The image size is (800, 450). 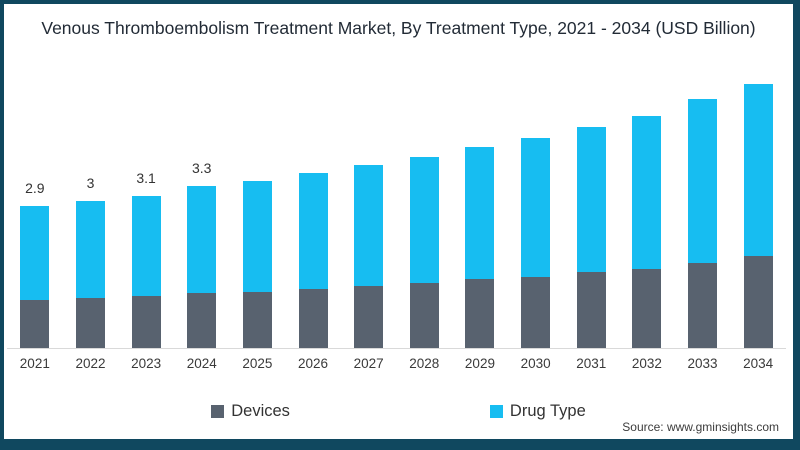 What do you see at coordinates (480, 213) in the screenshot?
I see `segment-drug-type-2029` at bounding box center [480, 213].